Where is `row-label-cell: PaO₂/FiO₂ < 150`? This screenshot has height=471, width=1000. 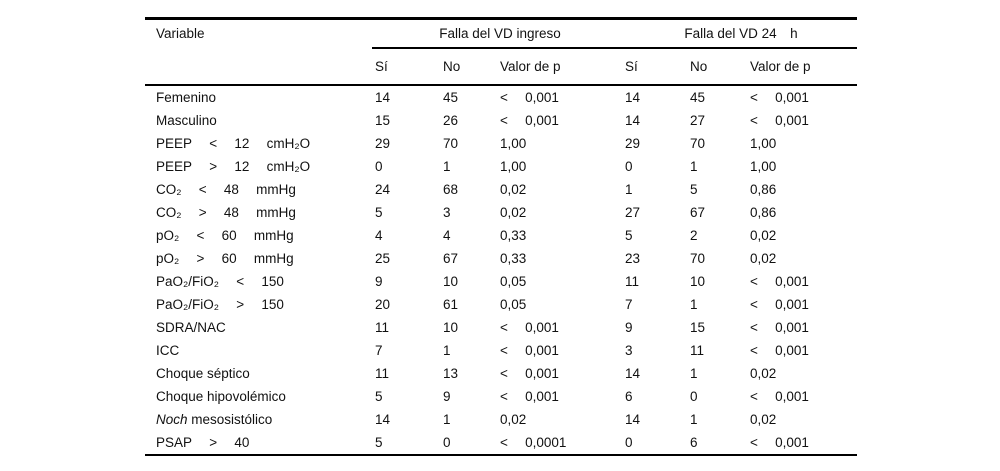
row-label-cell: PaO₂/FiO₂ < 150 is located at coordinates (260, 281).